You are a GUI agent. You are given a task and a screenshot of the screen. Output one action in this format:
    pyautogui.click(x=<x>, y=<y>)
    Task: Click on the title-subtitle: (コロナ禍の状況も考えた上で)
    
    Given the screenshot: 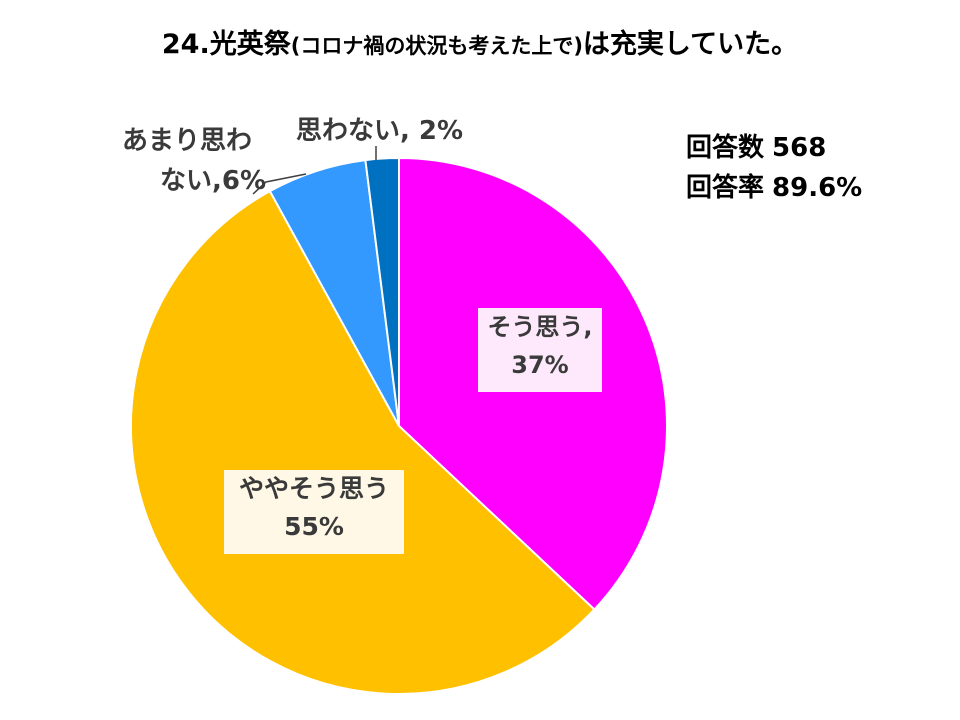 What is the action you would take?
    pyautogui.click(x=436, y=46)
    